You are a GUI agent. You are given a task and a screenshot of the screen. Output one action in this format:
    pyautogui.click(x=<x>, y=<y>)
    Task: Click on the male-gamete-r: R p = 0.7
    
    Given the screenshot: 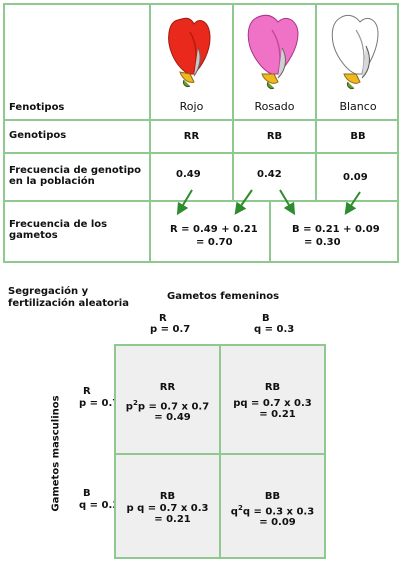 What is the action you would take?
    pyautogui.click(x=99, y=397)
    